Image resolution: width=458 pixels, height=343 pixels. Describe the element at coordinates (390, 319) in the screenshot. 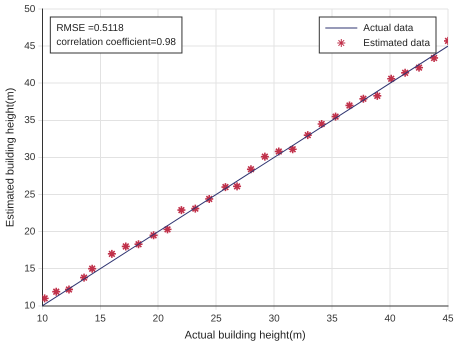

I see `x-tick-label: 40` at that location.